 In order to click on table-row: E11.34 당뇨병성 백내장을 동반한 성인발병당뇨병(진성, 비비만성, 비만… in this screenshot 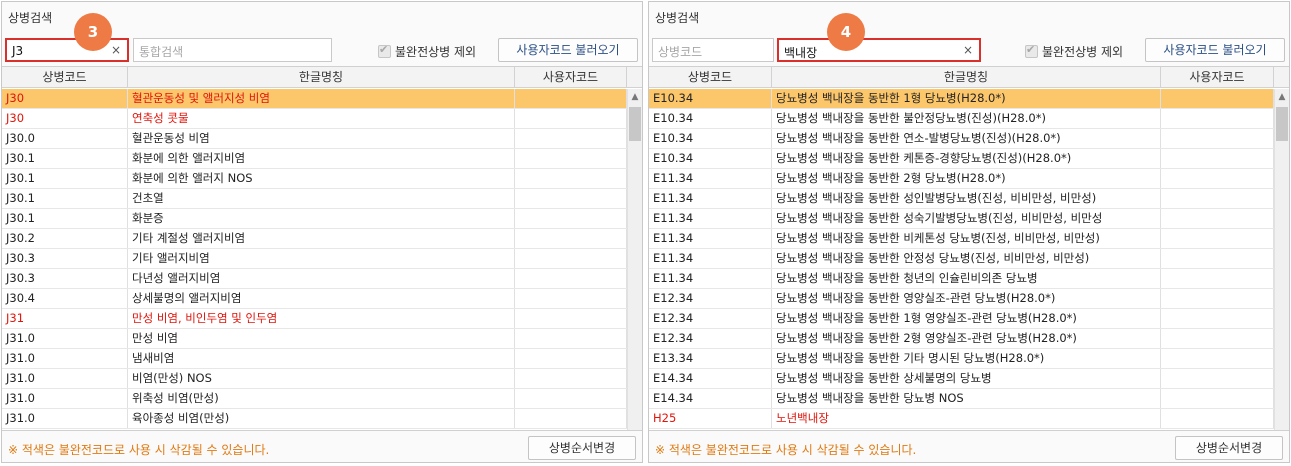, I will do `click(961, 199)`.